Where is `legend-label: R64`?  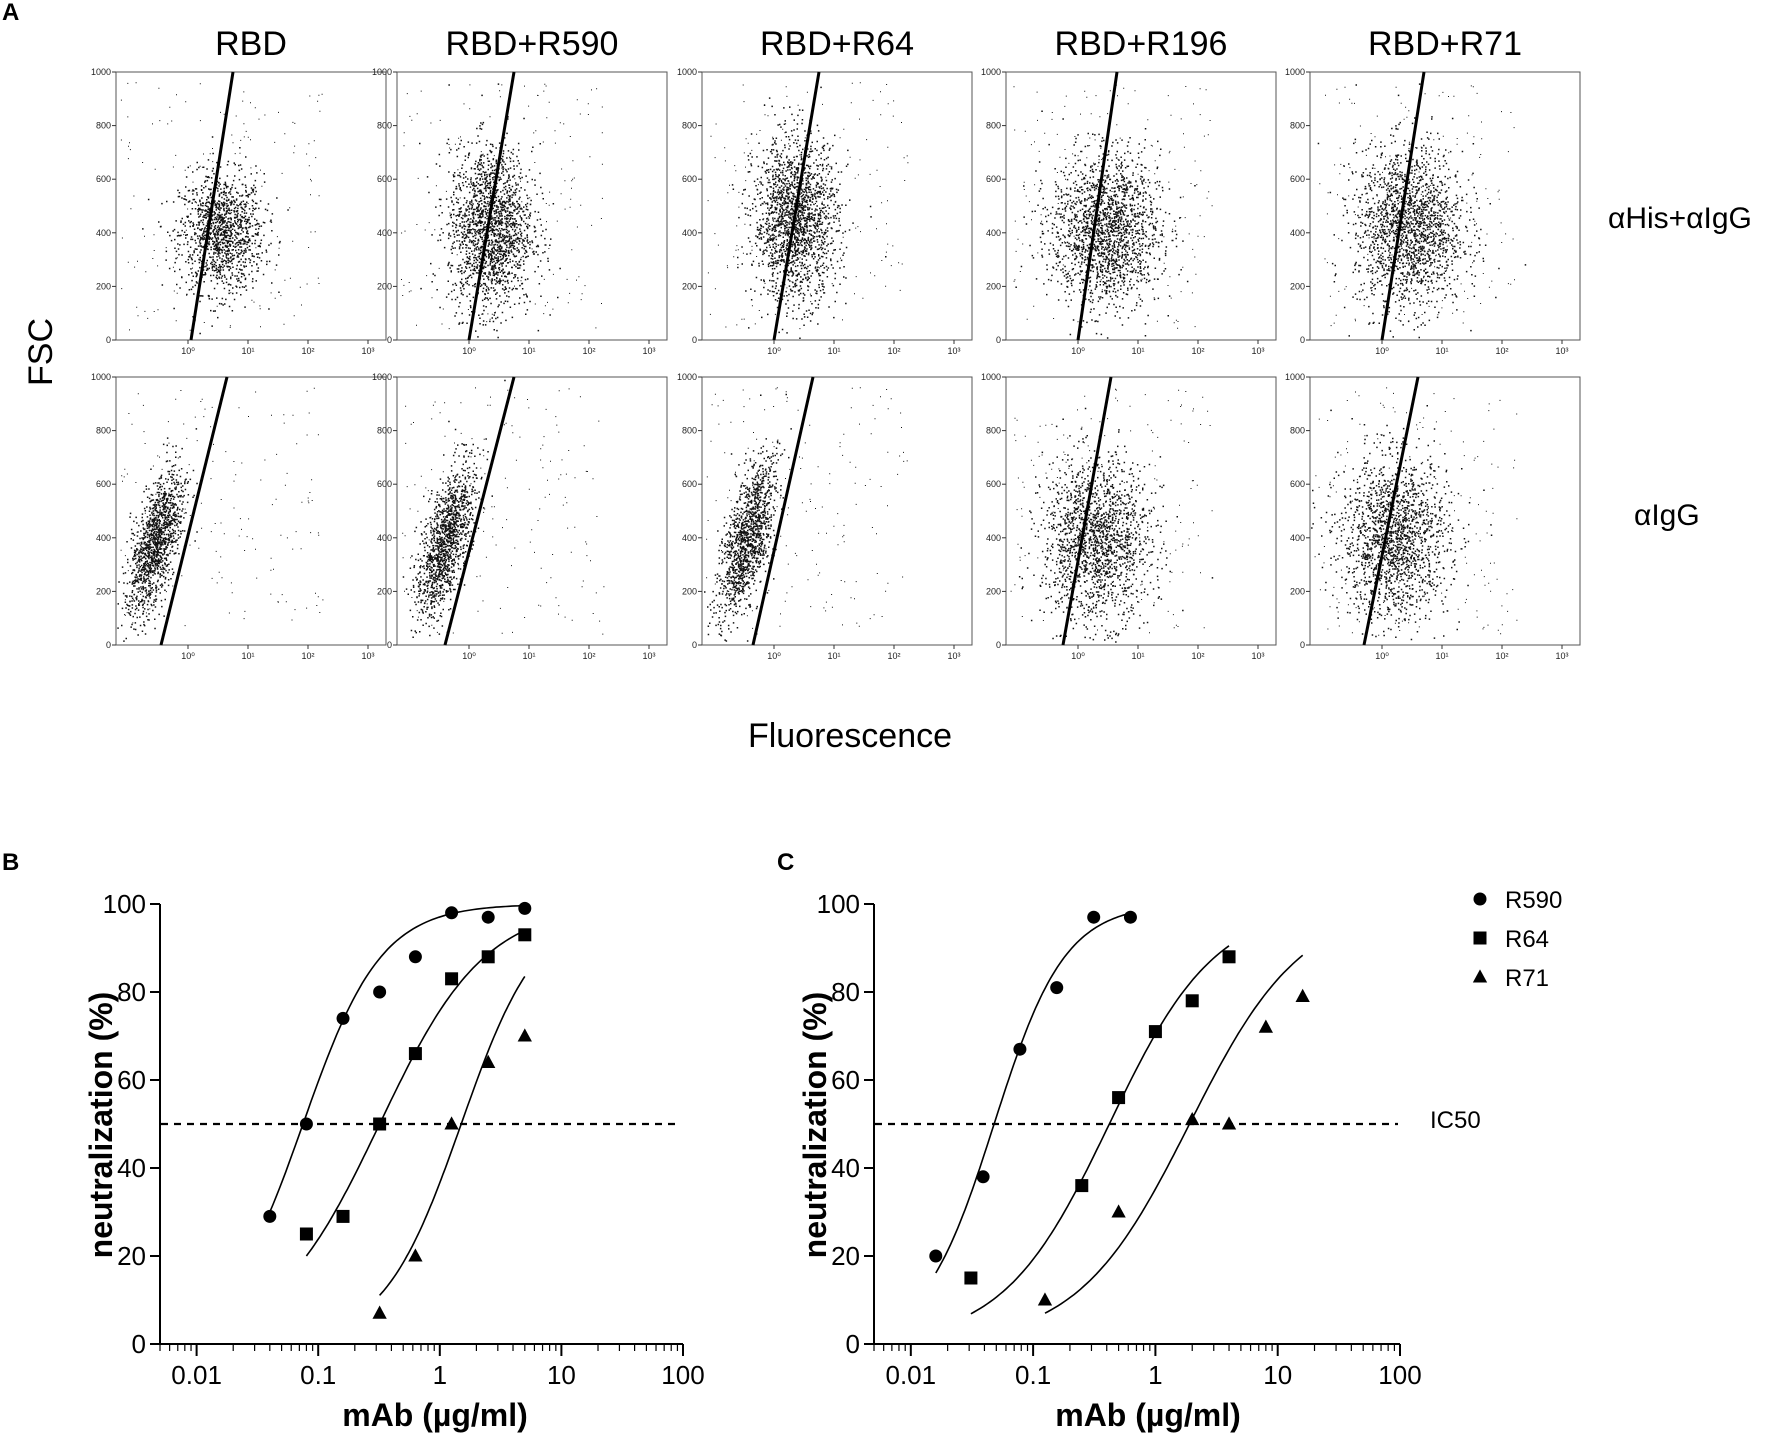 legend-label: R64 is located at coordinates (1527, 939).